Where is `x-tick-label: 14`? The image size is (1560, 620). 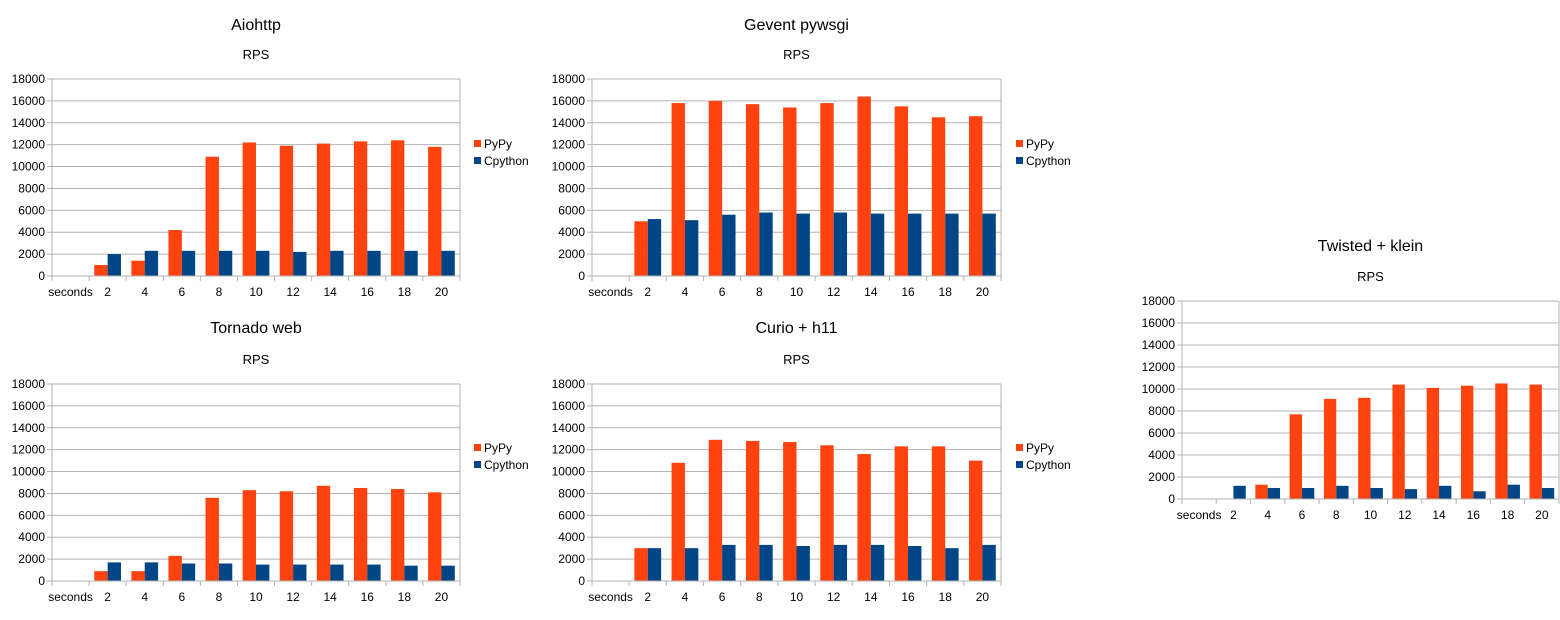 x-tick-label: 14 is located at coordinates (871, 292).